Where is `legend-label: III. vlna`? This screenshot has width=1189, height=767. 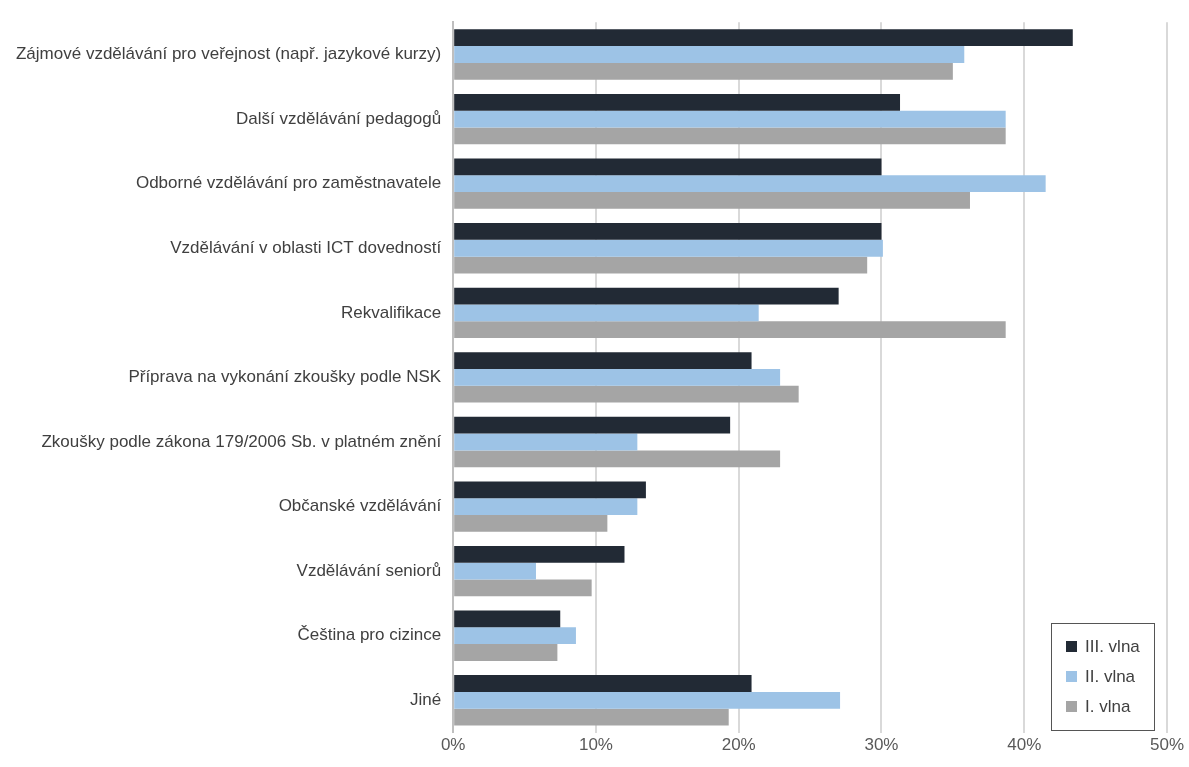 legend-label: III. vlna is located at coordinates (1112, 646).